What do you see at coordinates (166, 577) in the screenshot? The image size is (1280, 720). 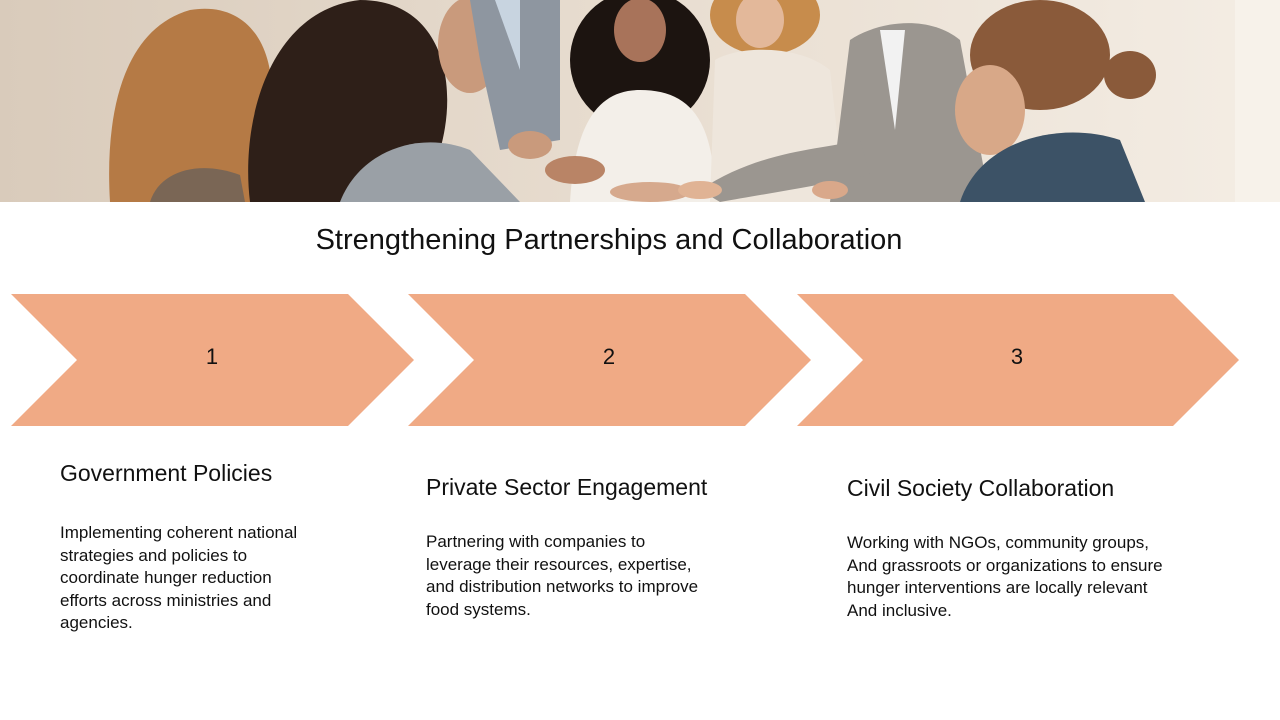 I see `description-line: coordinate hunger reduction` at bounding box center [166, 577].